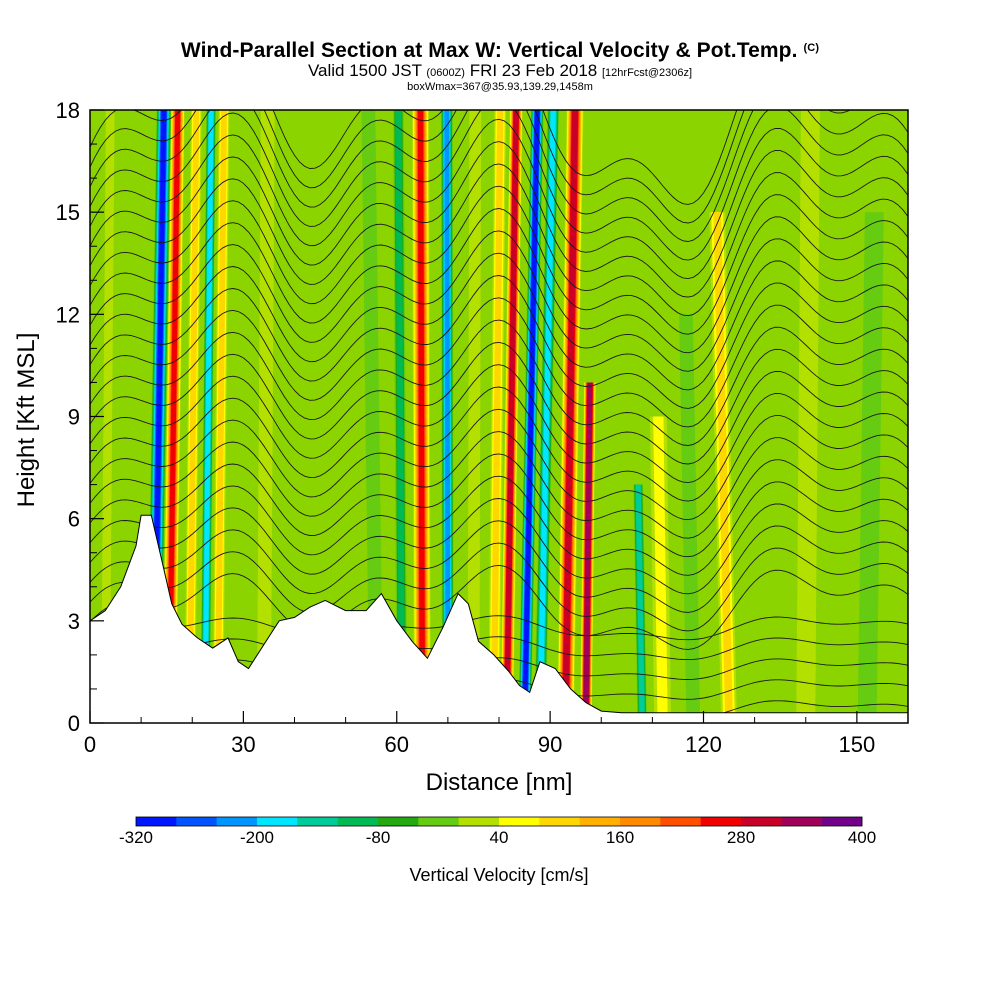 This screenshot has width=1000, height=1000. What do you see at coordinates (364, 70) in the screenshot?
I see `valid-time: Valid 1500 JST` at bounding box center [364, 70].